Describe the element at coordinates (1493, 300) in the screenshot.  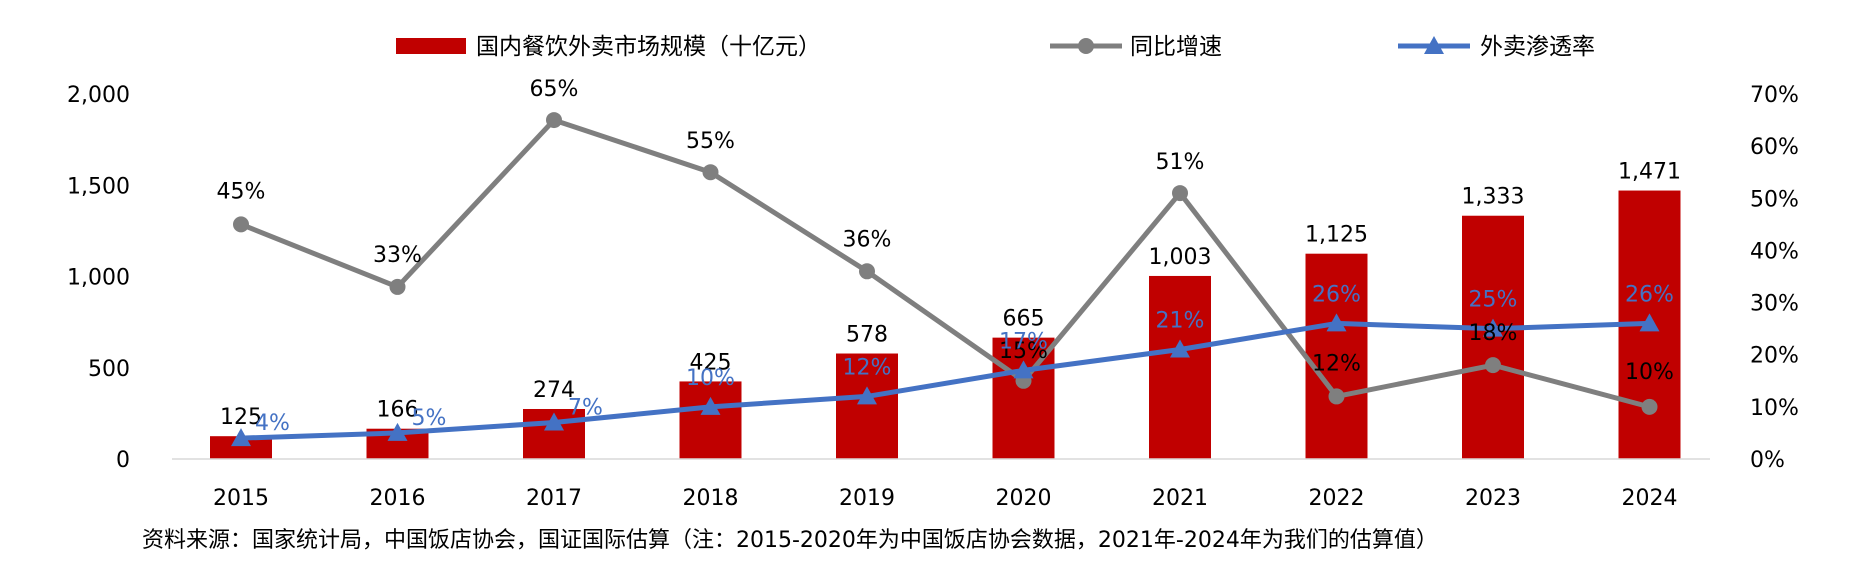
I see `penetration-rate-label: 25%` at that location.